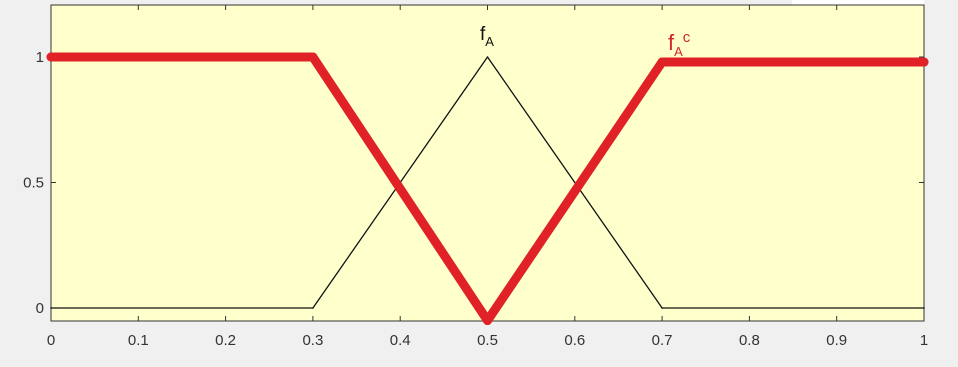 The image size is (958, 367). Describe the element at coordinates (679, 44) in the screenshot. I see `series-2-label: fAc` at that location.